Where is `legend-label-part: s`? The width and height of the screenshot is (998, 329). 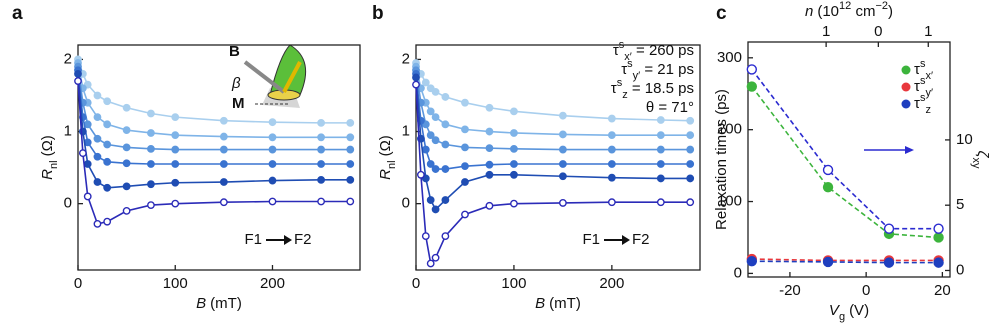
legend-label-part: s is located at coordinates (923, 81).